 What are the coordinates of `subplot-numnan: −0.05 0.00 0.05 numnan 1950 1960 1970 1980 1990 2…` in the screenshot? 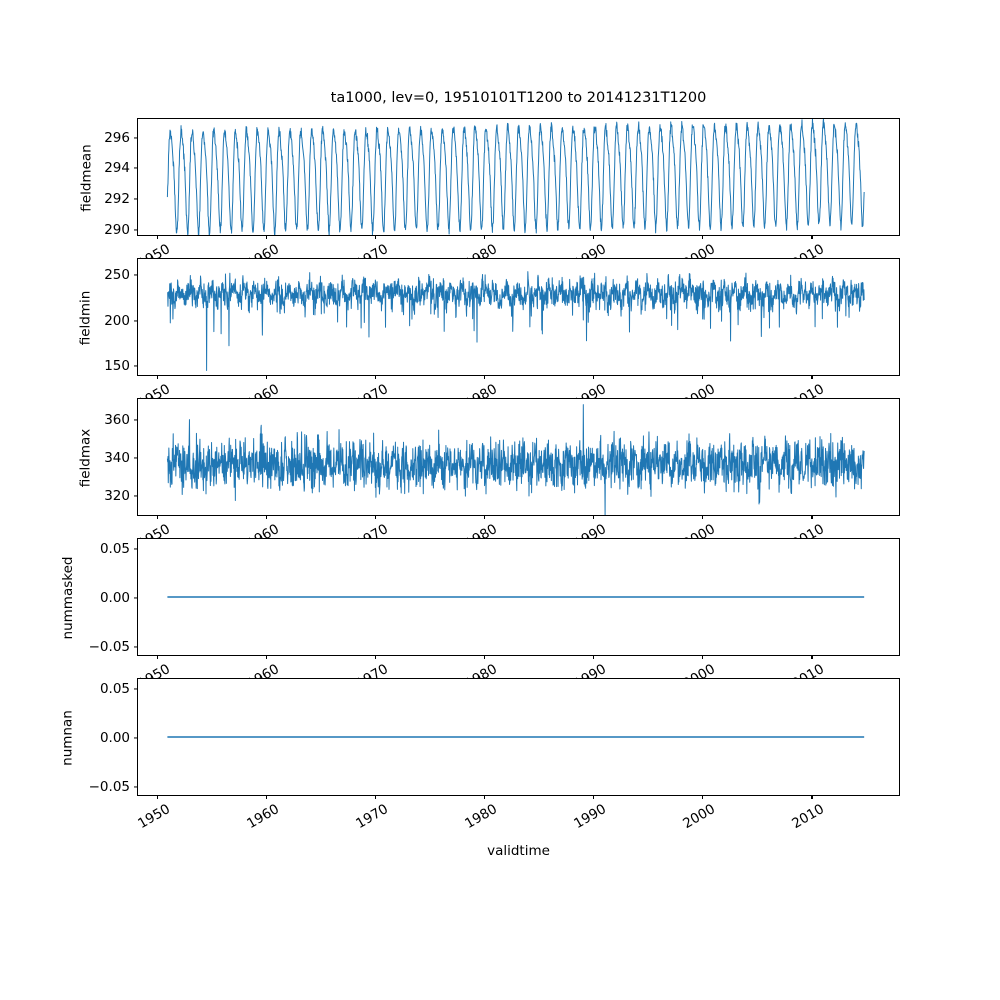 It's located at (480, 755).